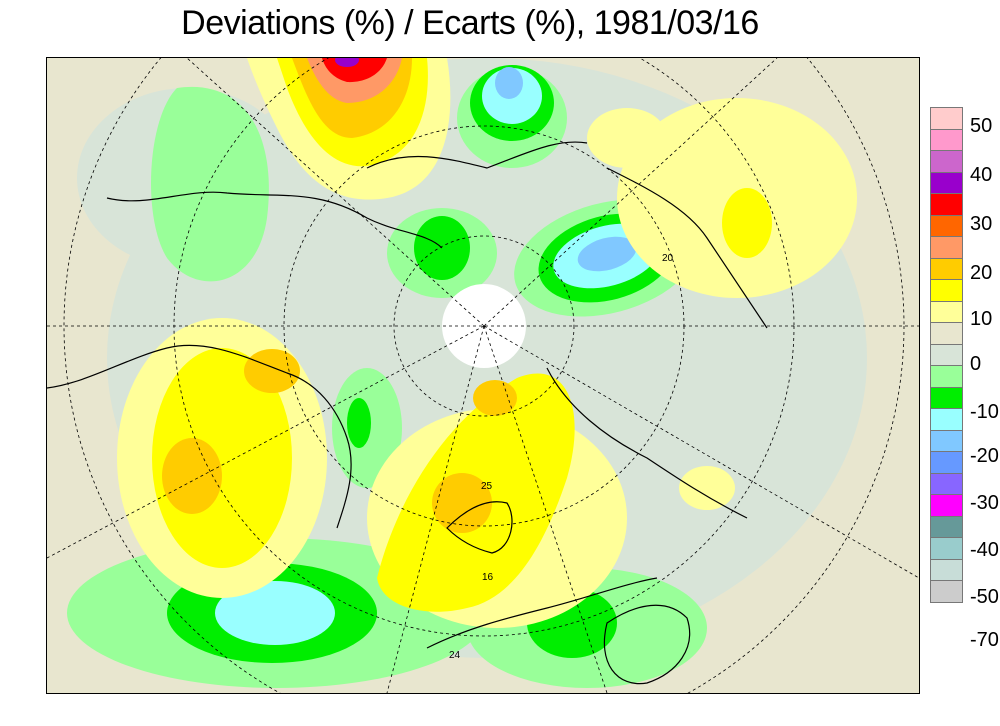  What do you see at coordinates (984, 412) in the screenshot?
I see `legend-label: -10` at bounding box center [984, 412].